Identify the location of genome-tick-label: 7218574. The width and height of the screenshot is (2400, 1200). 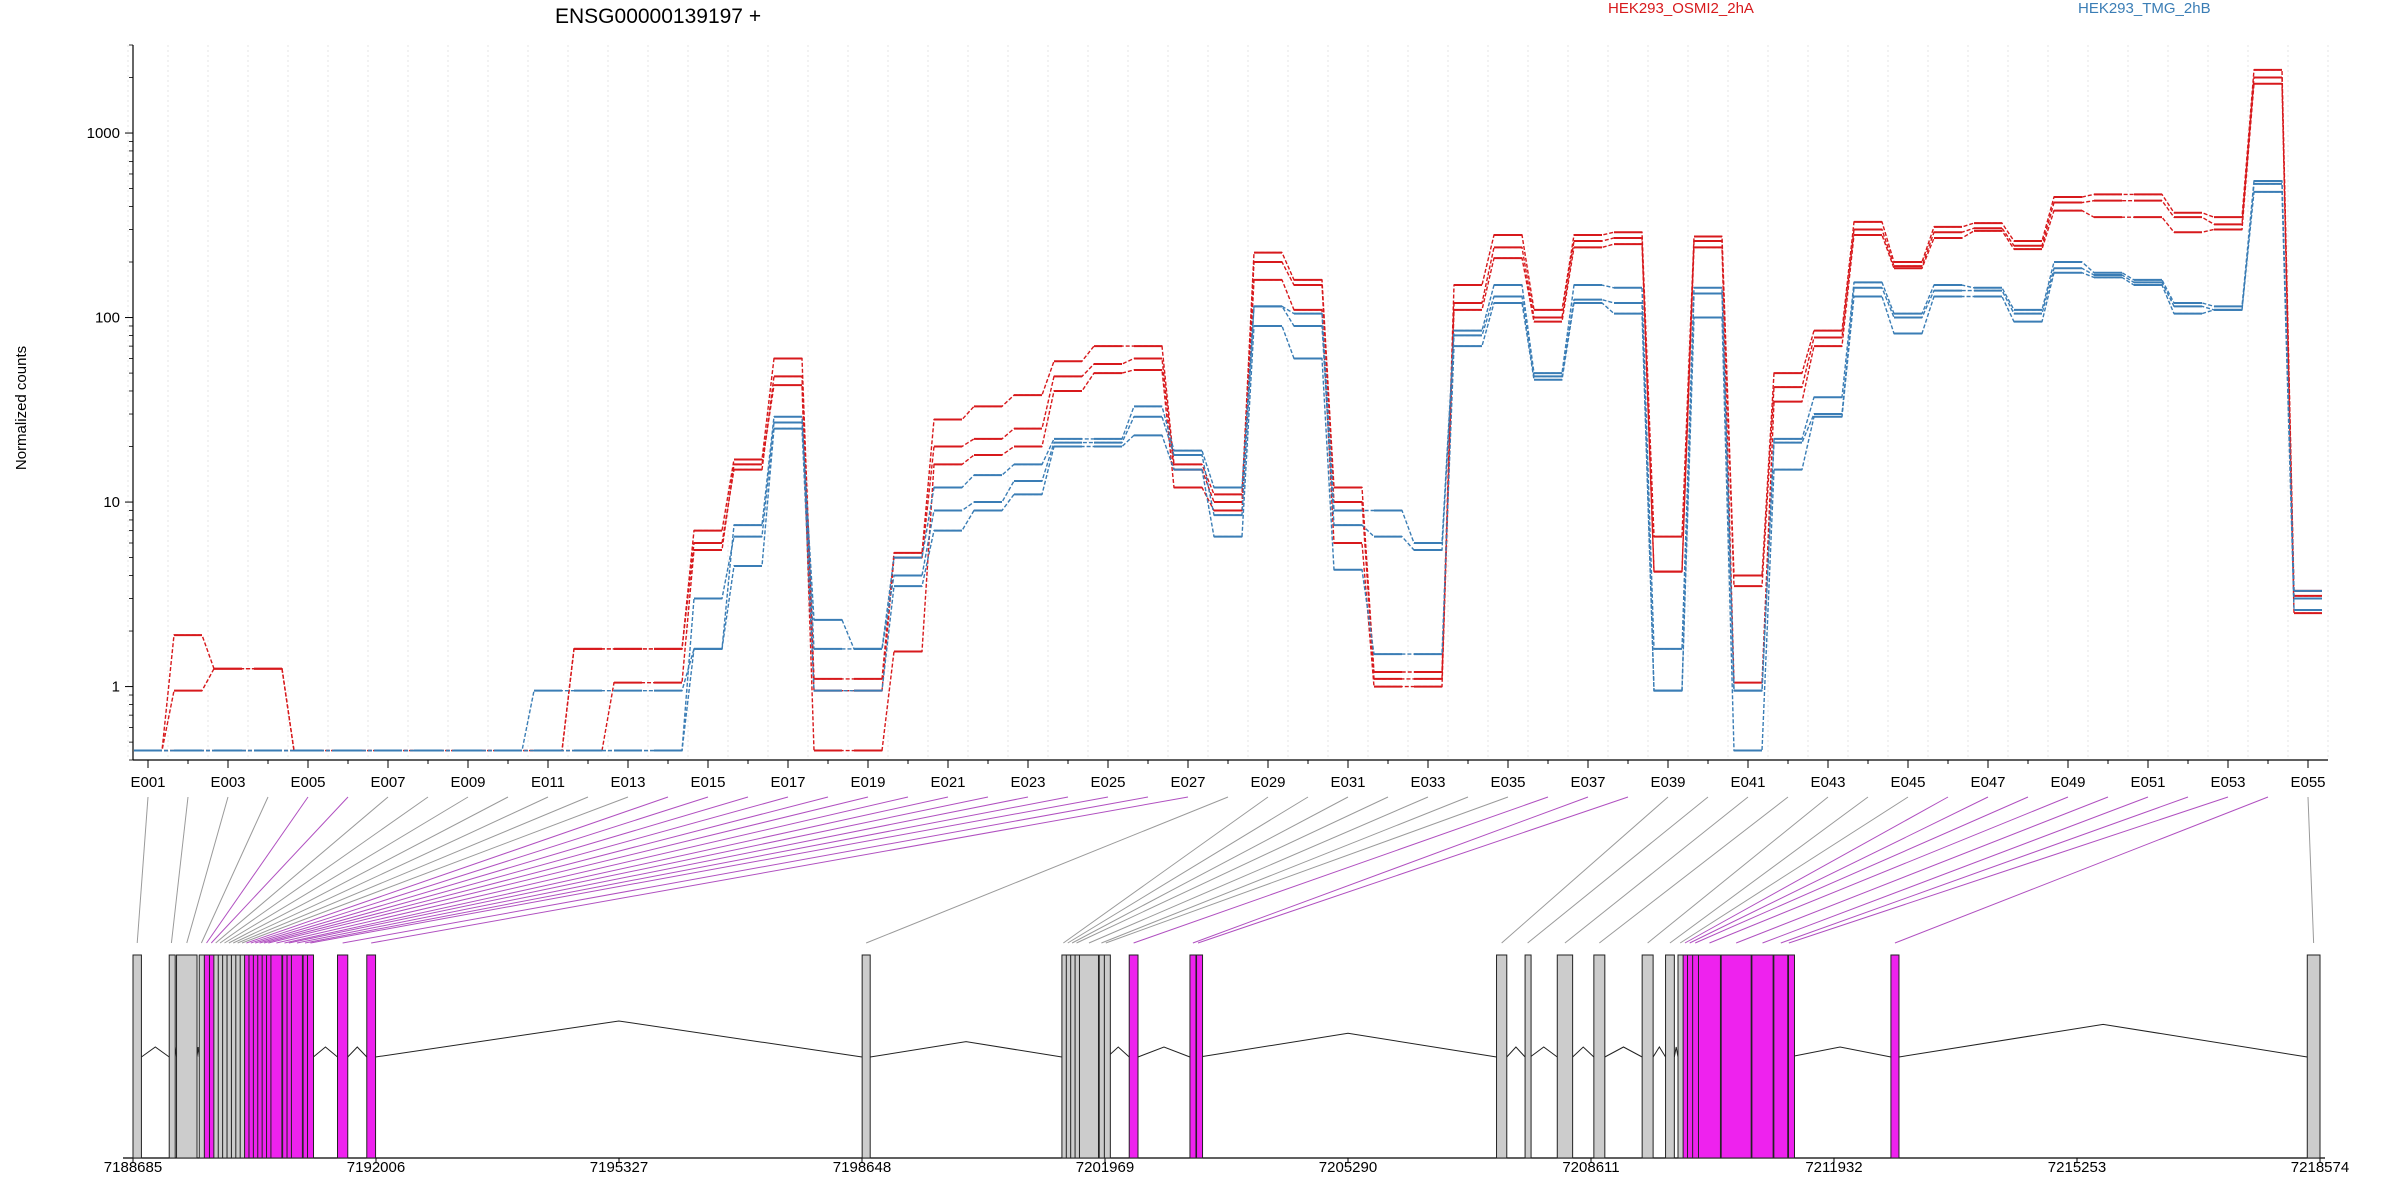
(2320, 1167).